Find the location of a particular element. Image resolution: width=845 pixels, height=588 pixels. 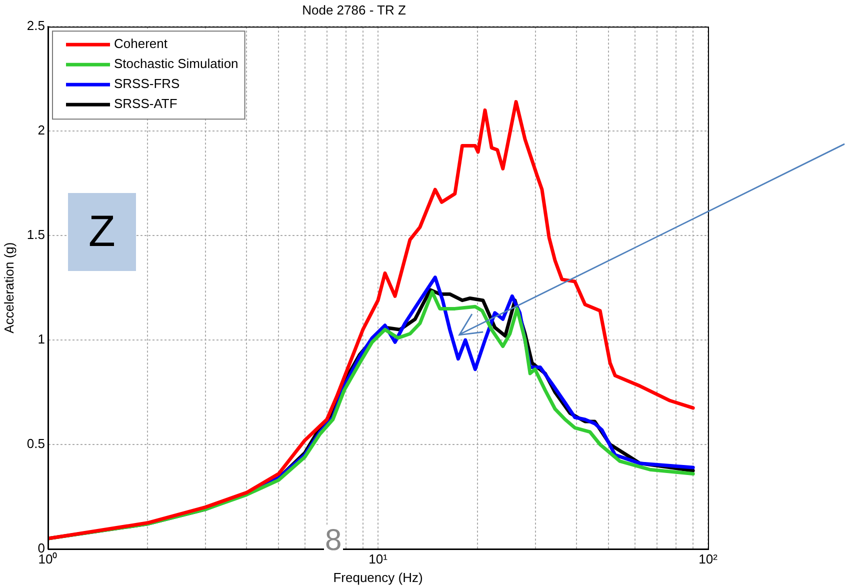

legend-label: Stochastic Simulation is located at coordinates (176, 64).